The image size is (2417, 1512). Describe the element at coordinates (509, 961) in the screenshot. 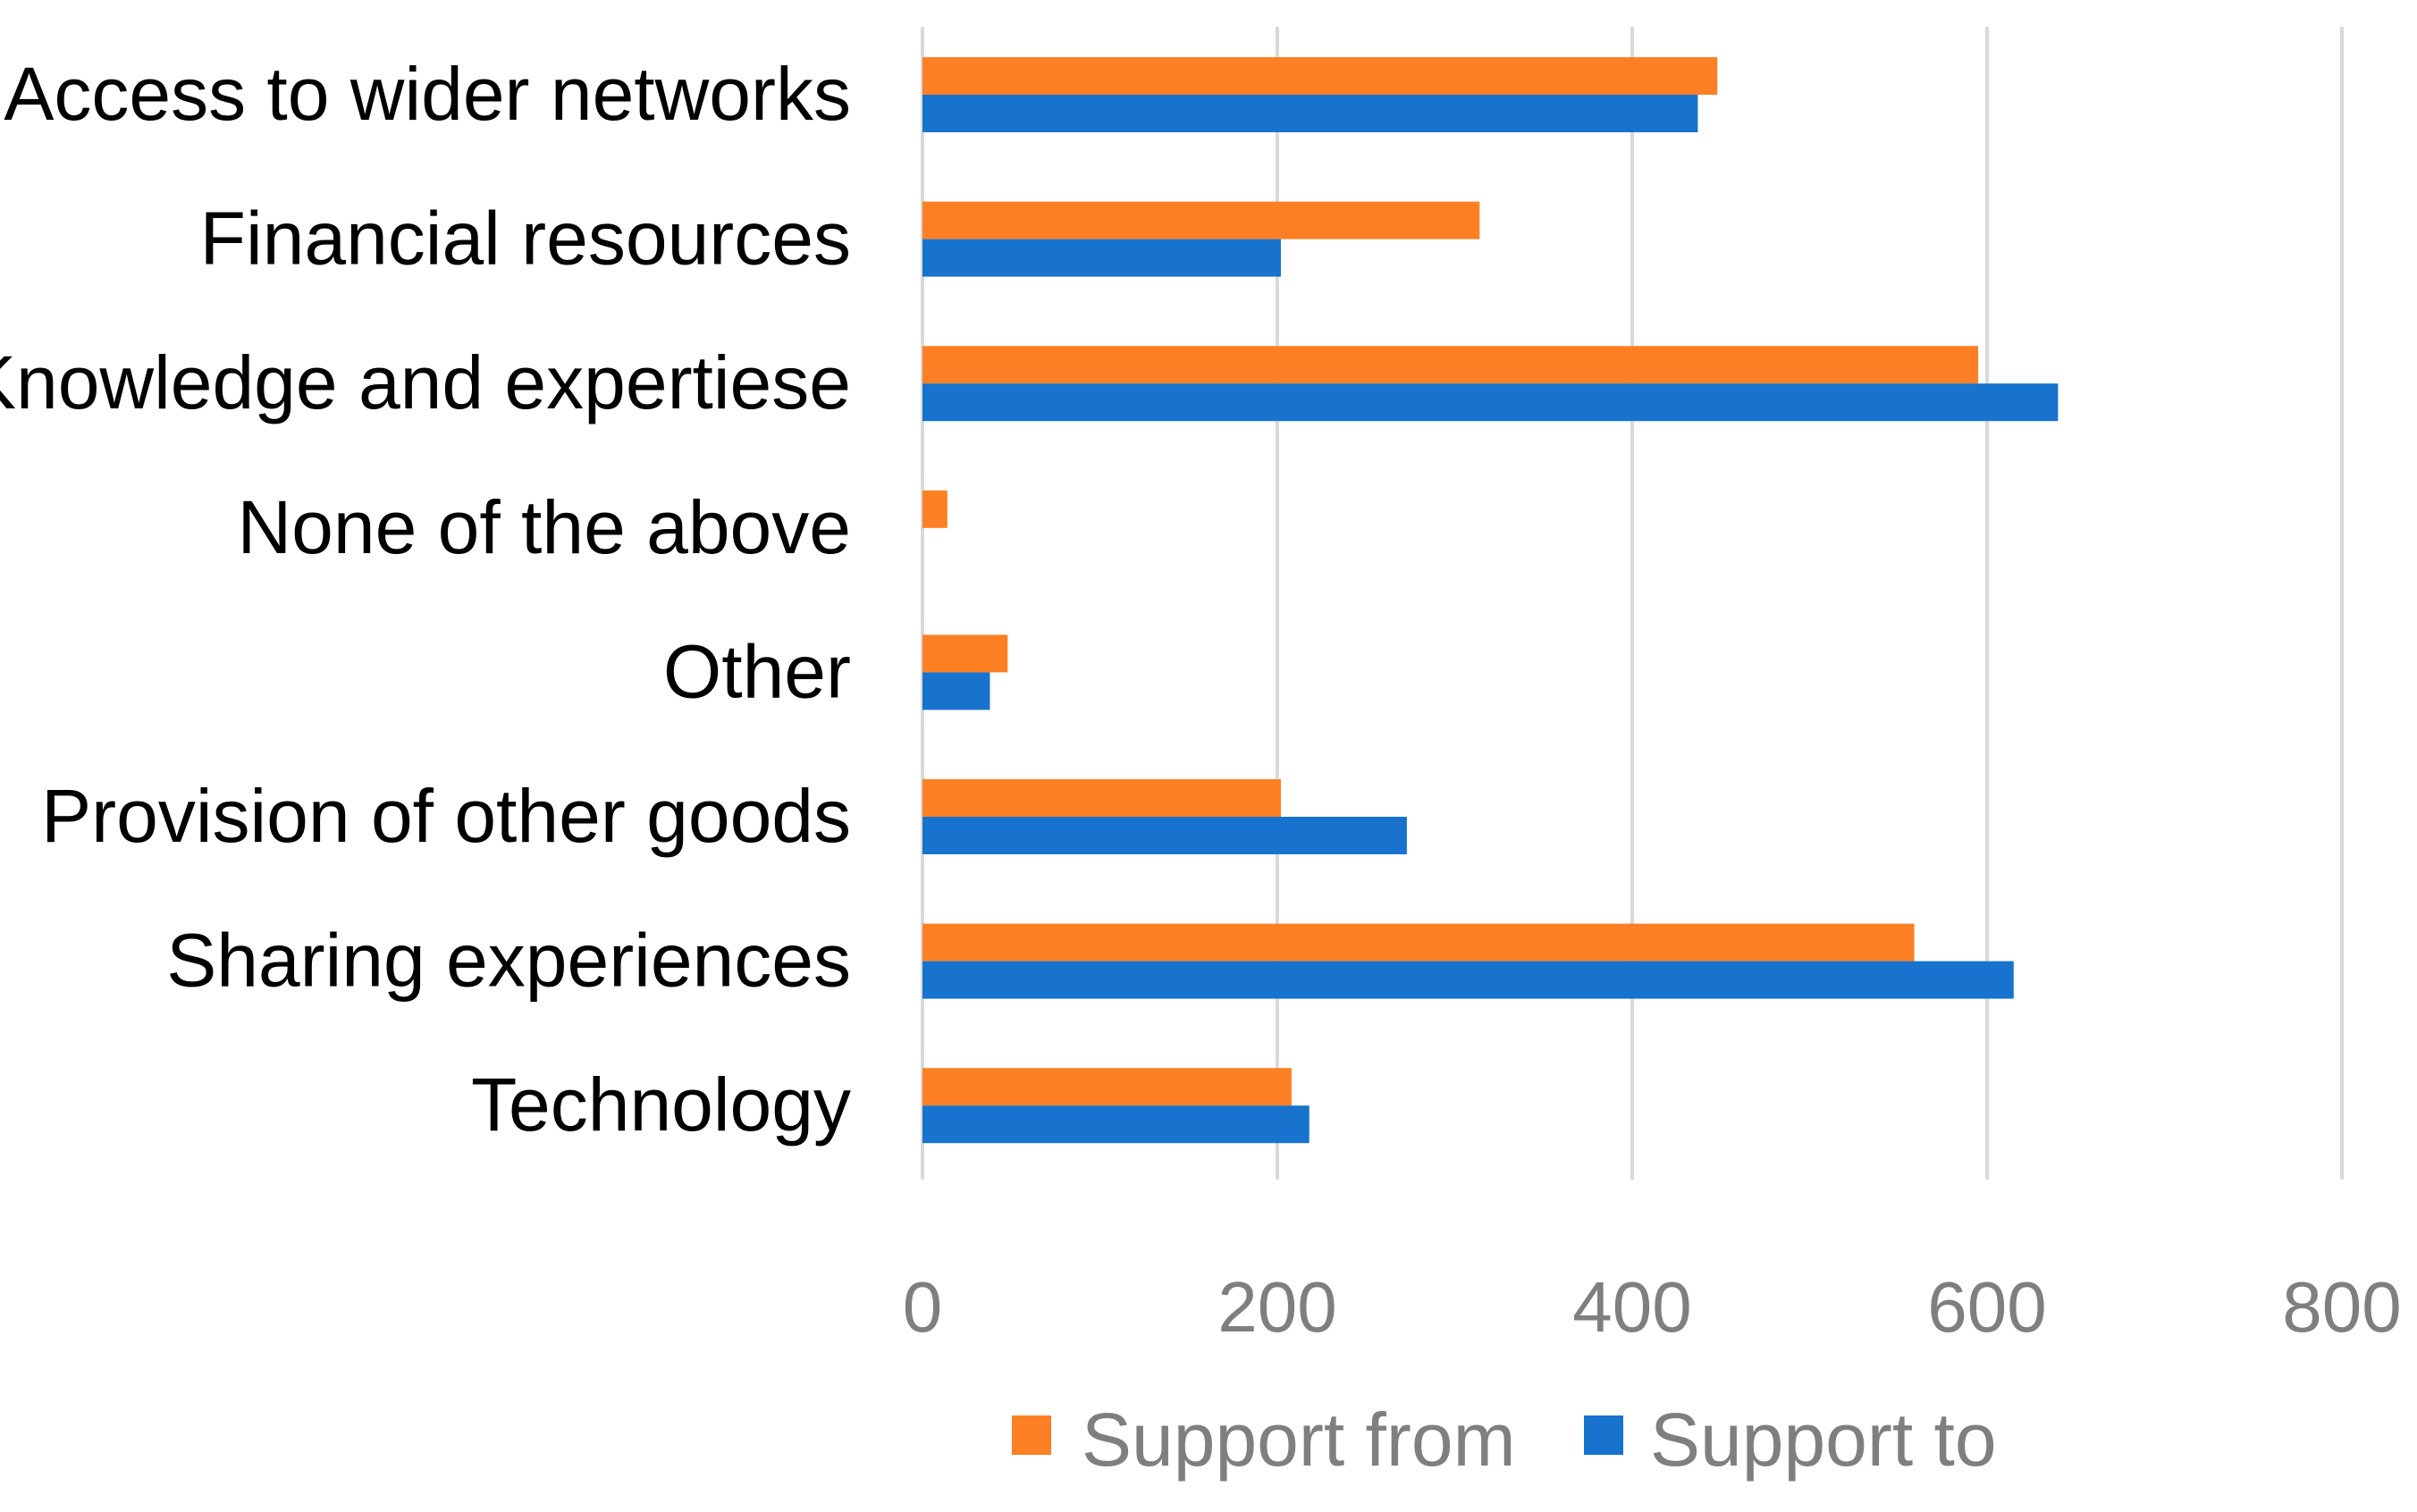

I see `category-label: Sharing experiences` at that location.